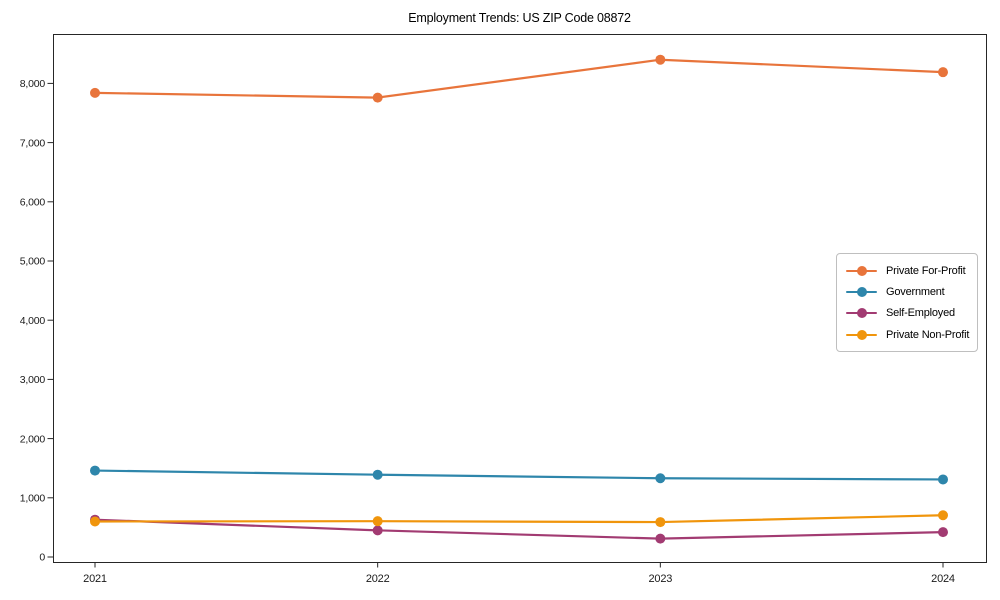  I want to click on x-tick-label: 2024, so click(943, 579).